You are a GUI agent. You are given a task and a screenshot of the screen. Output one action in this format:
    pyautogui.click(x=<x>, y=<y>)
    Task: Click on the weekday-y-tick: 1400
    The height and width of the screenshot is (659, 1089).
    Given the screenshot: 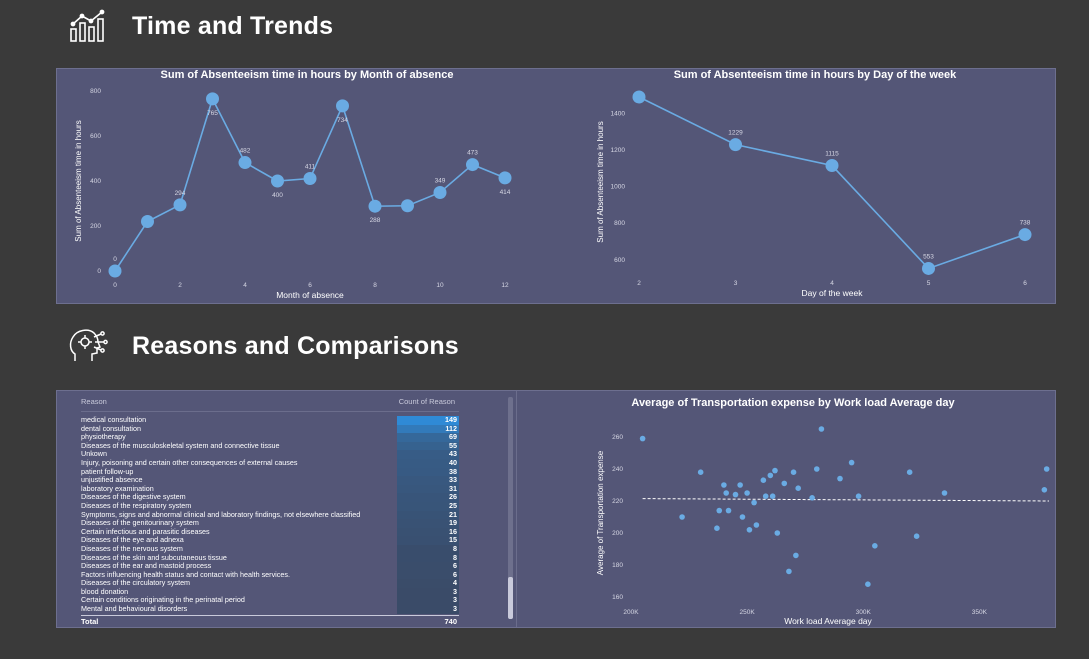 What is the action you would take?
    pyautogui.click(x=618, y=113)
    